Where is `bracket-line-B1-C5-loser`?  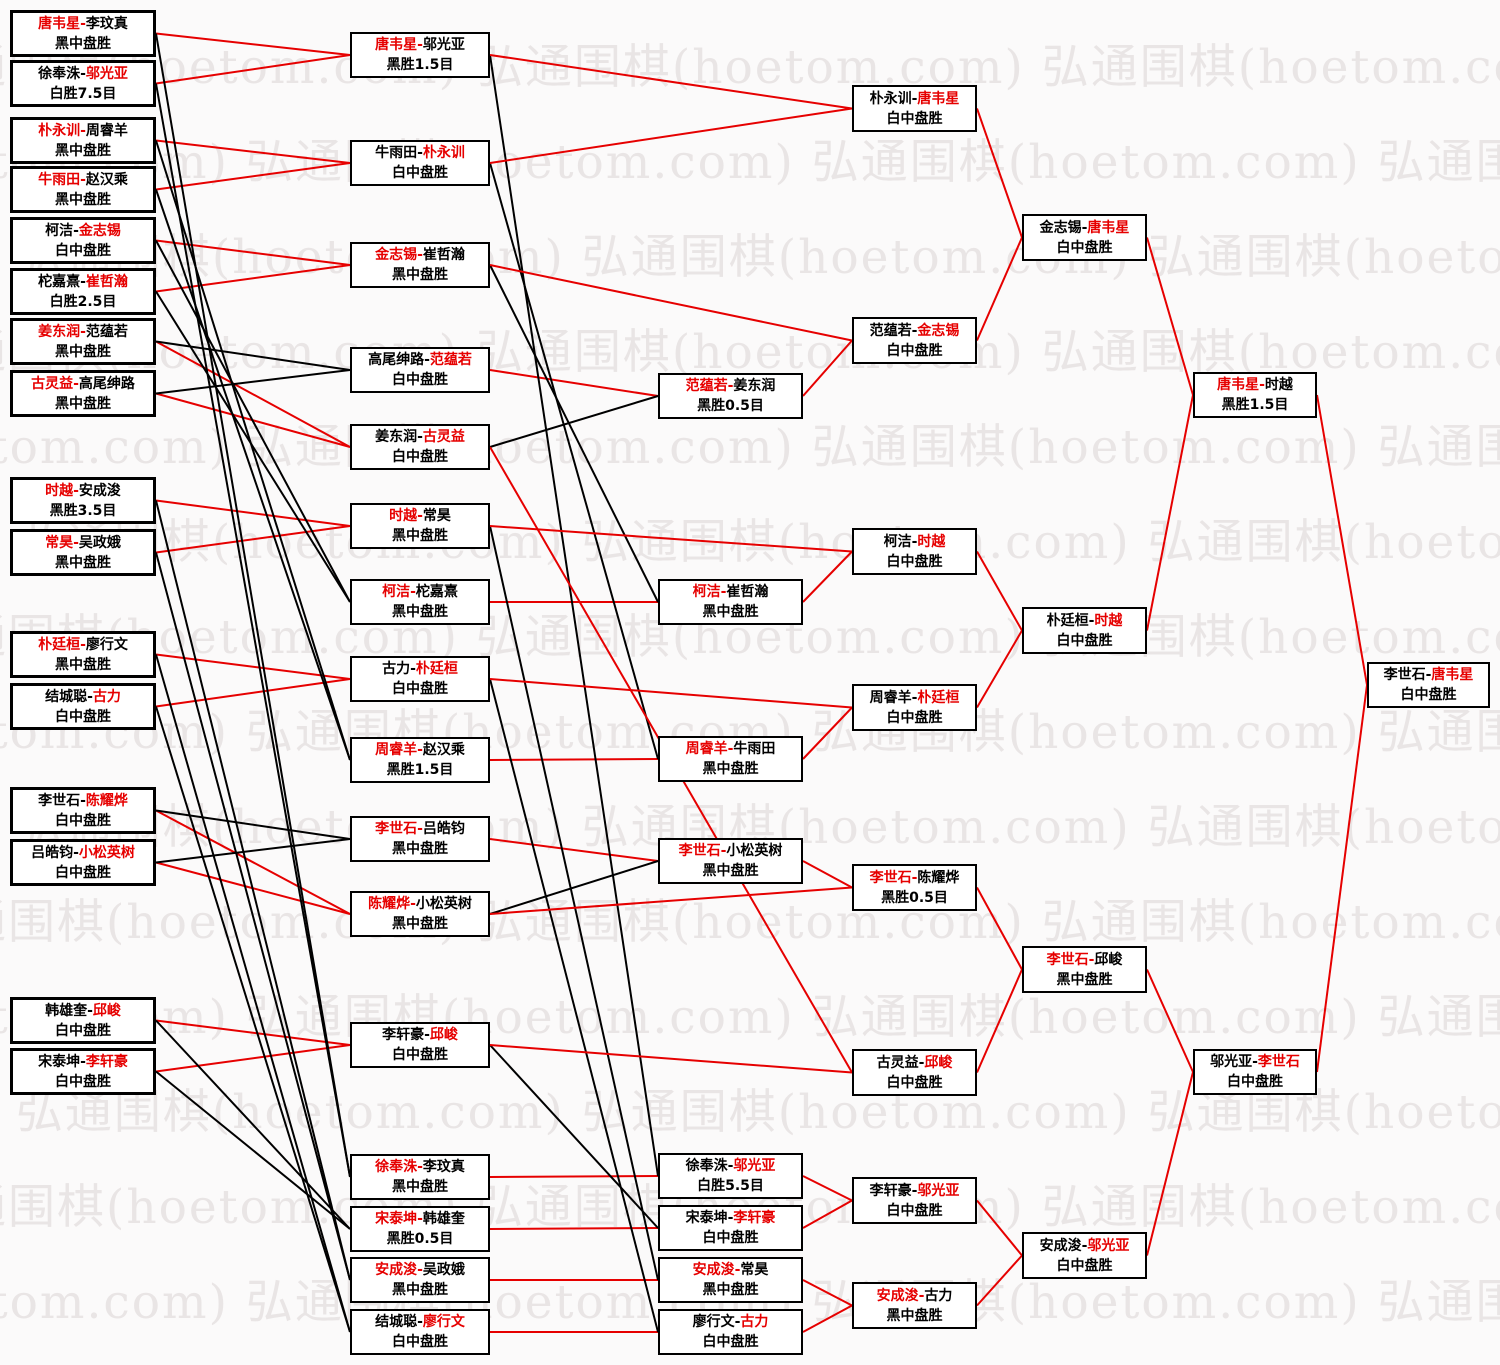
bracket-line-B1-C5-loser is located at coordinates (574, 615).